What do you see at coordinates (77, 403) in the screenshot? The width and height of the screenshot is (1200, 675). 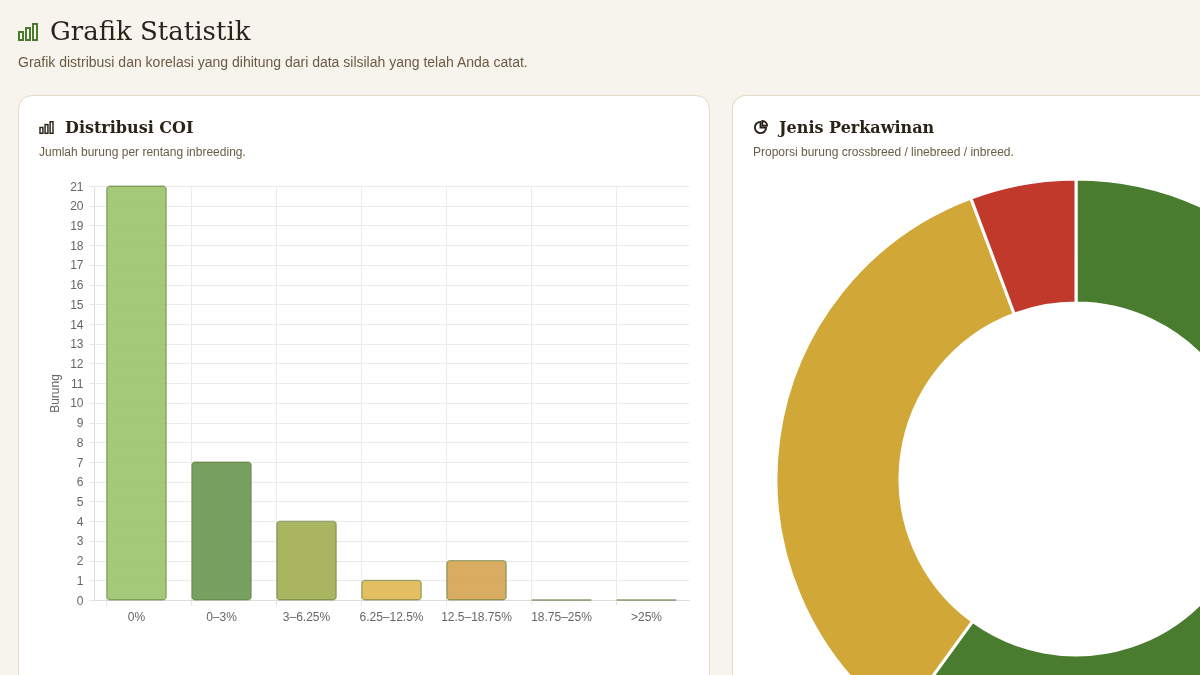 I see `y-tick-label: 10` at bounding box center [77, 403].